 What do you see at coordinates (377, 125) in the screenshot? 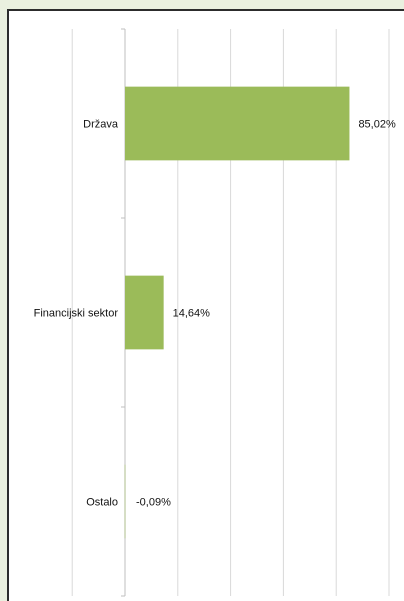
I see `data-label: 85,02%` at bounding box center [377, 125].